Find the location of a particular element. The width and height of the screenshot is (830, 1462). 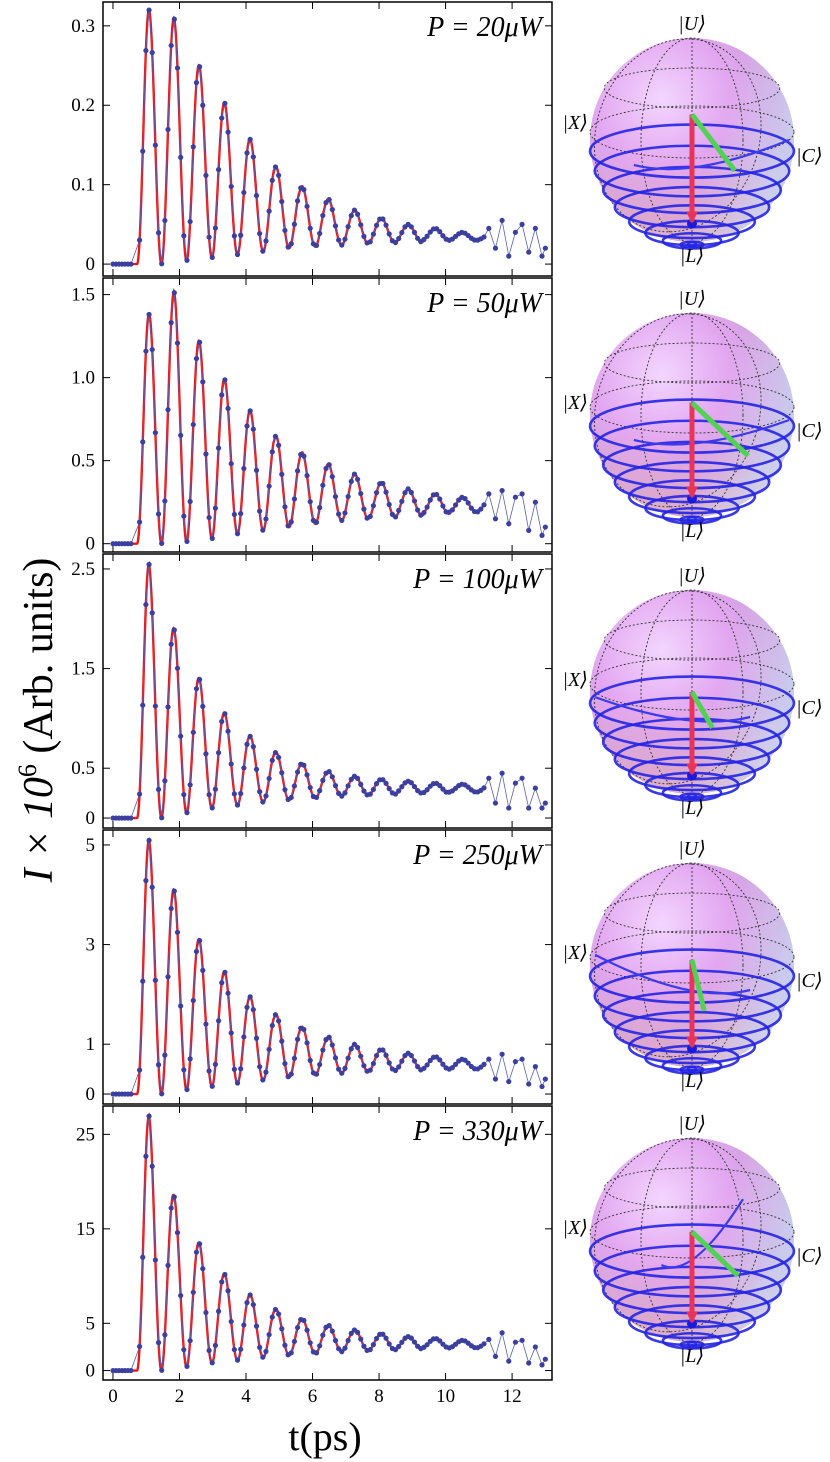

plot-frame is located at coordinates (327, 691).